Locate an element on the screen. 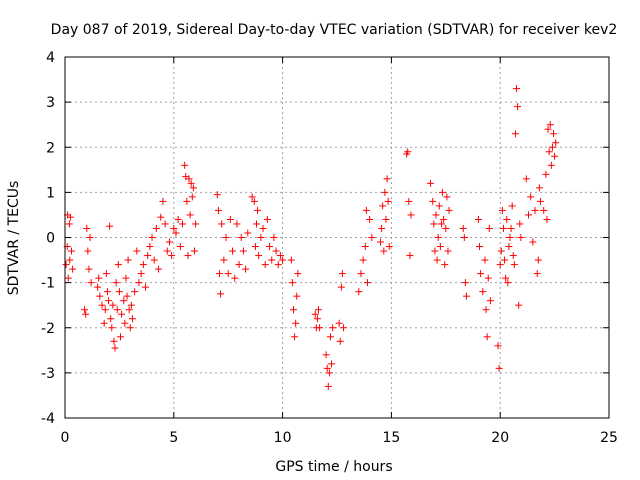  y-tick-label: 1 is located at coordinates (50, 193).